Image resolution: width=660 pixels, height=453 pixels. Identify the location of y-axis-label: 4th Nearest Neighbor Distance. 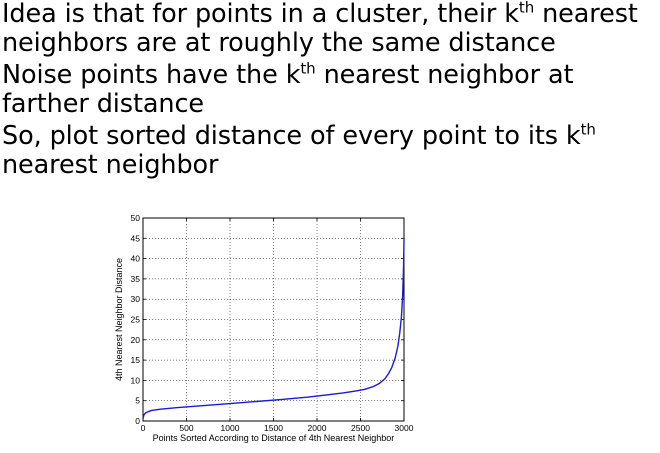
(119, 319).